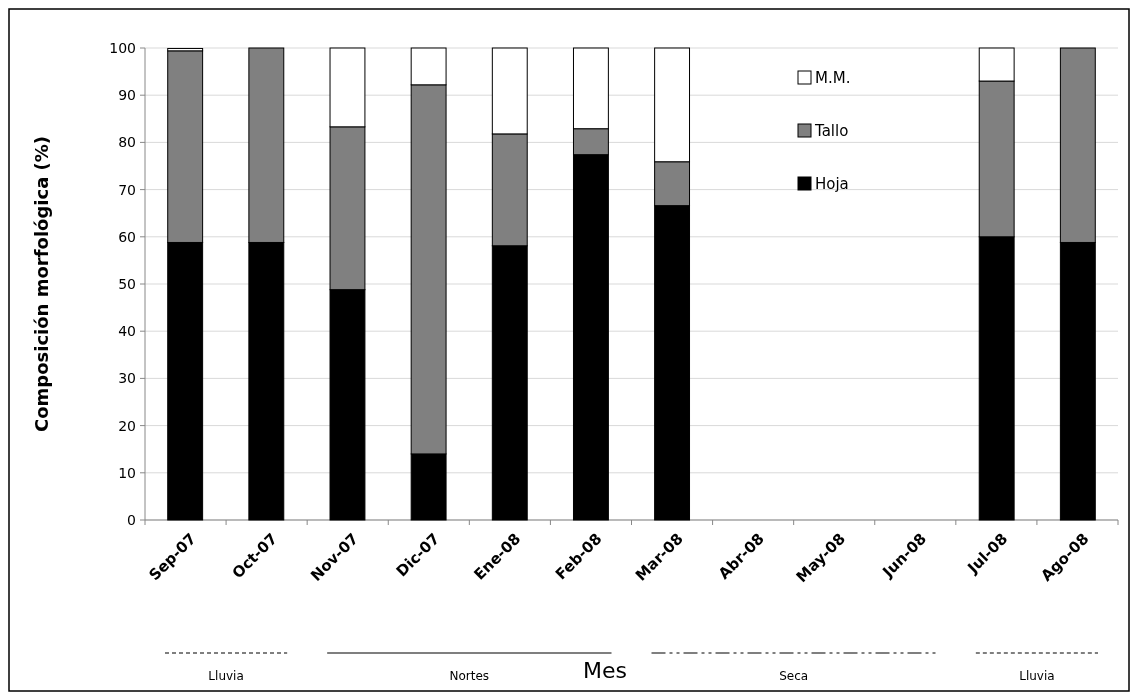 The height and width of the screenshot is (700, 1138). Describe the element at coordinates (127, 95) in the screenshot. I see `y-tick-label: 90` at that location.